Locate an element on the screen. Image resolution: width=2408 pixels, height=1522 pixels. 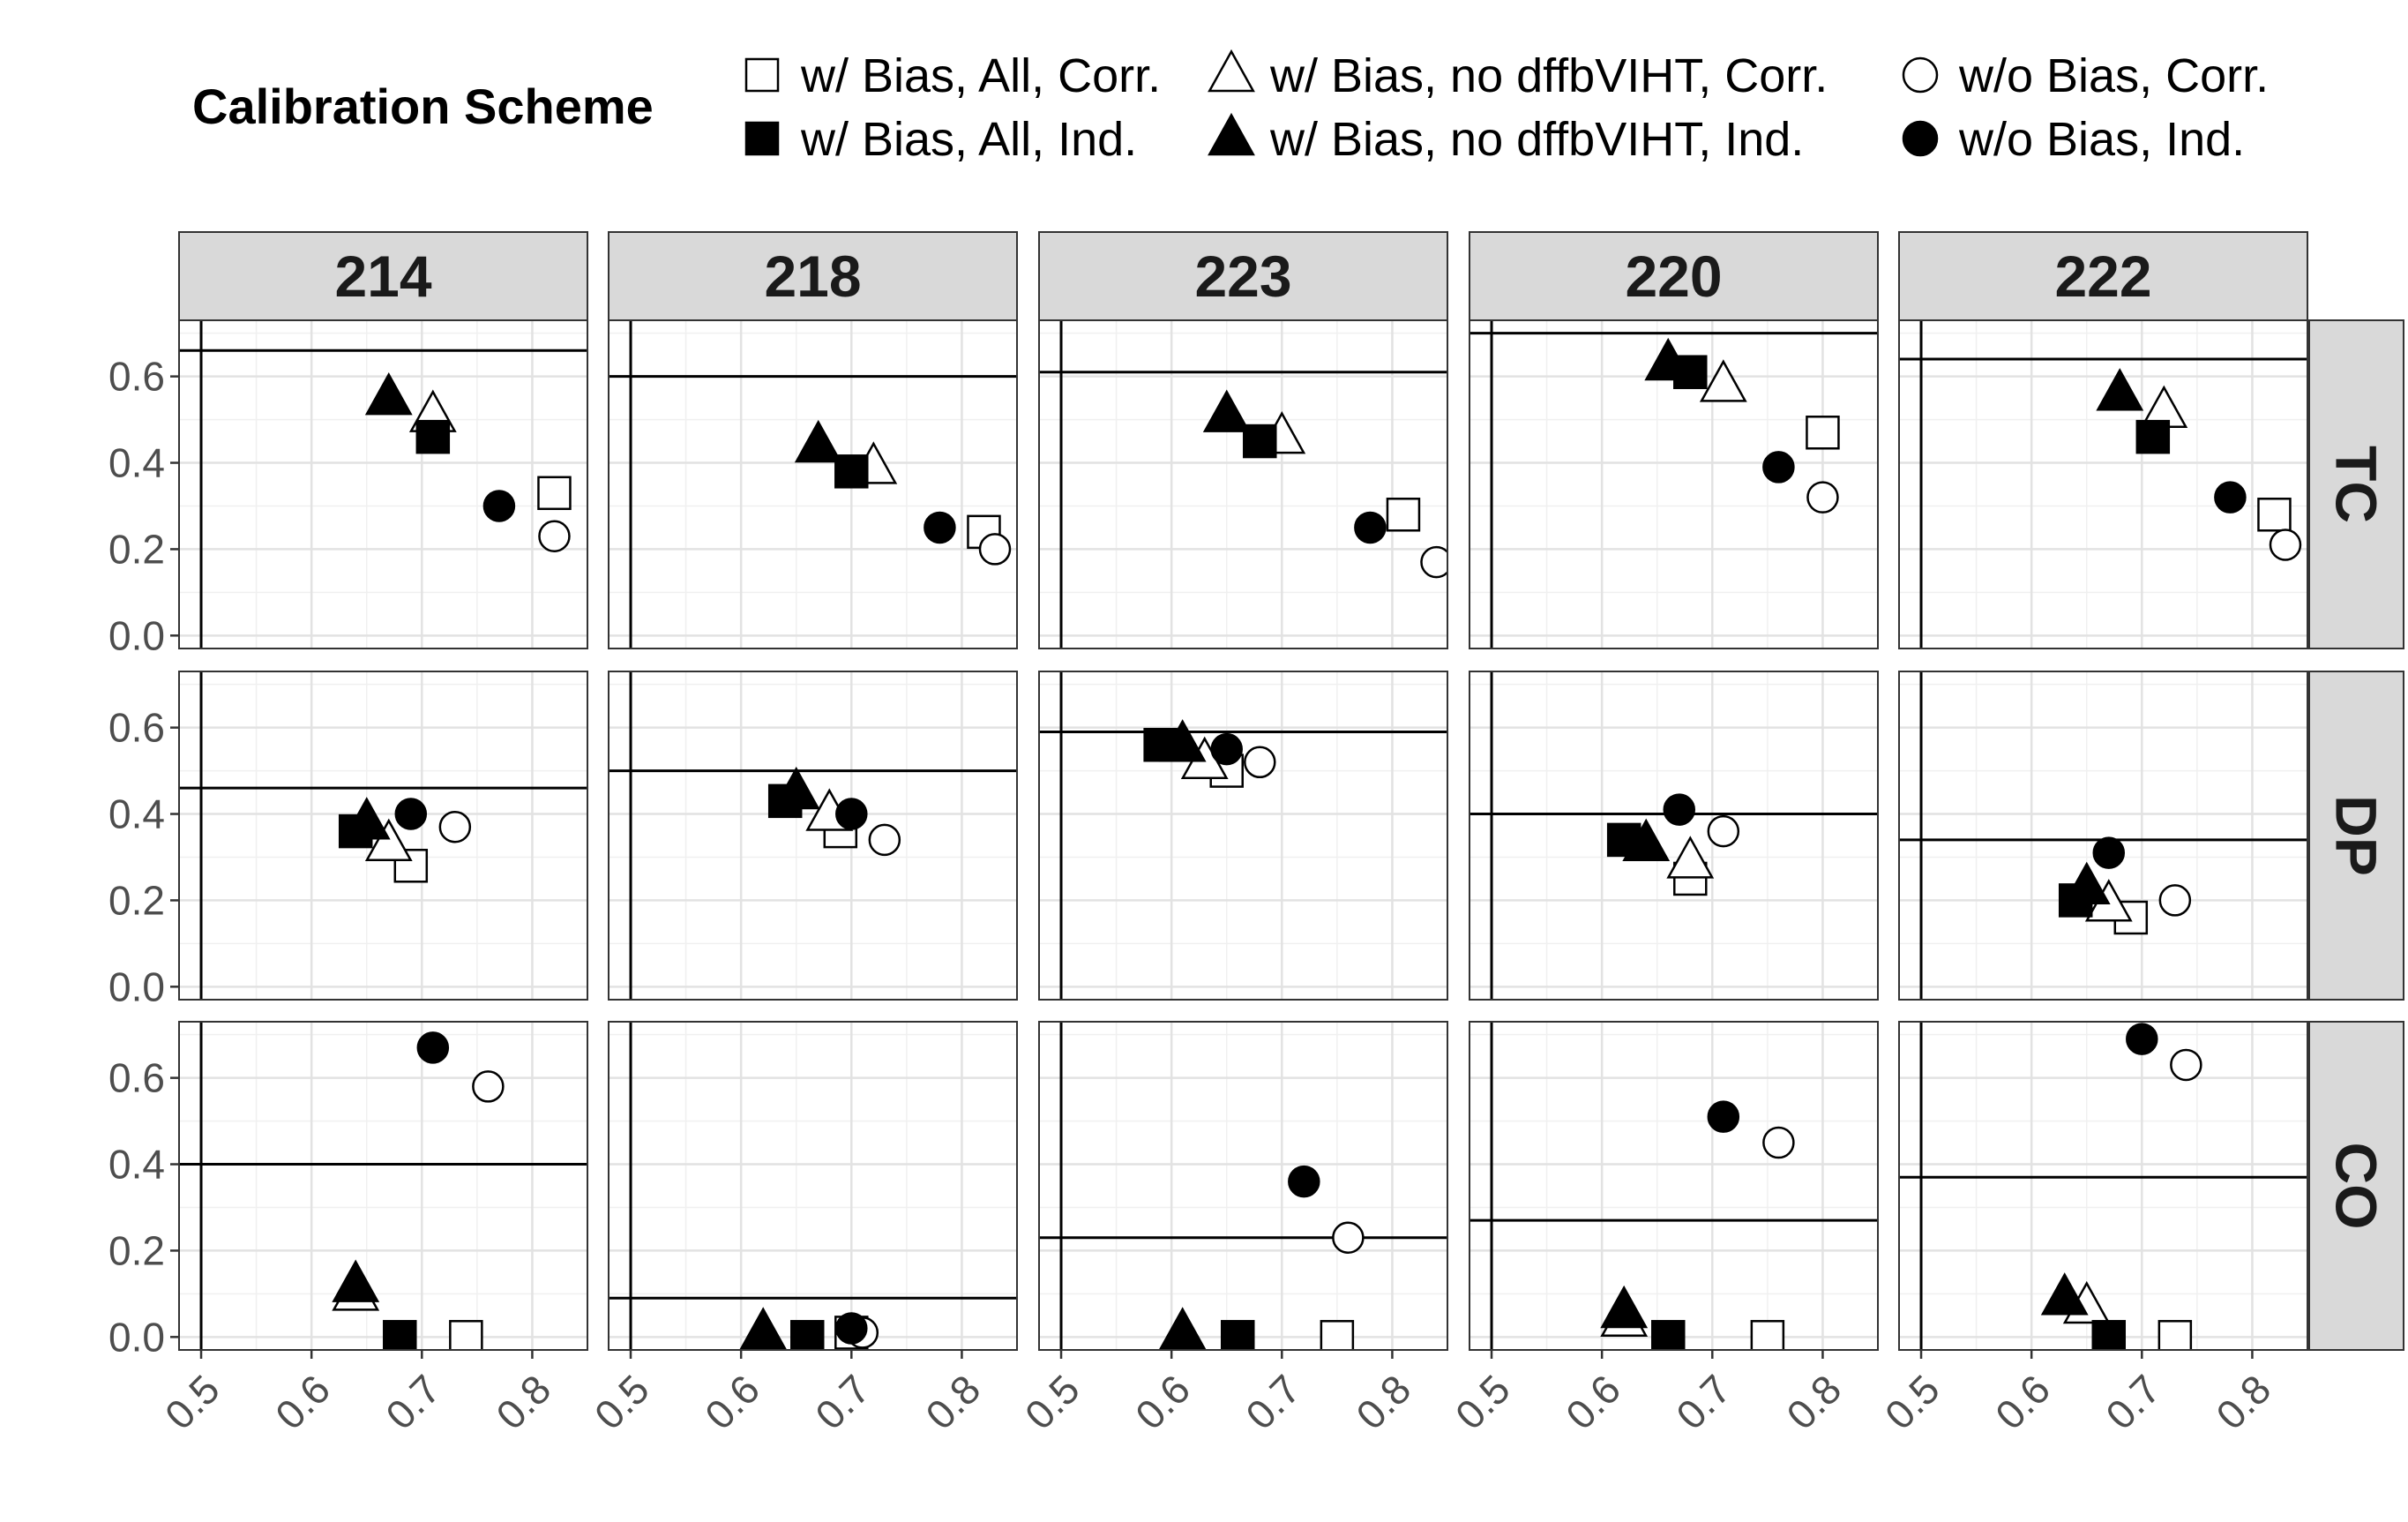
panel-220-TC is located at coordinates (1674, 484).